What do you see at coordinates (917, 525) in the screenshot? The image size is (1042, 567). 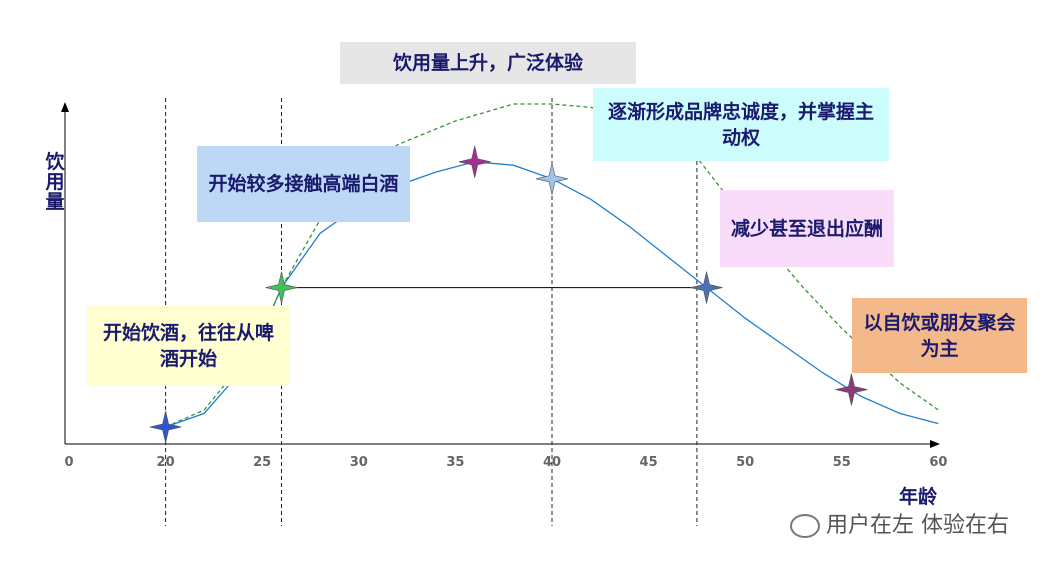 I see `watermark-text: 用户在左 体验在右` at bounding box center [917, 525].